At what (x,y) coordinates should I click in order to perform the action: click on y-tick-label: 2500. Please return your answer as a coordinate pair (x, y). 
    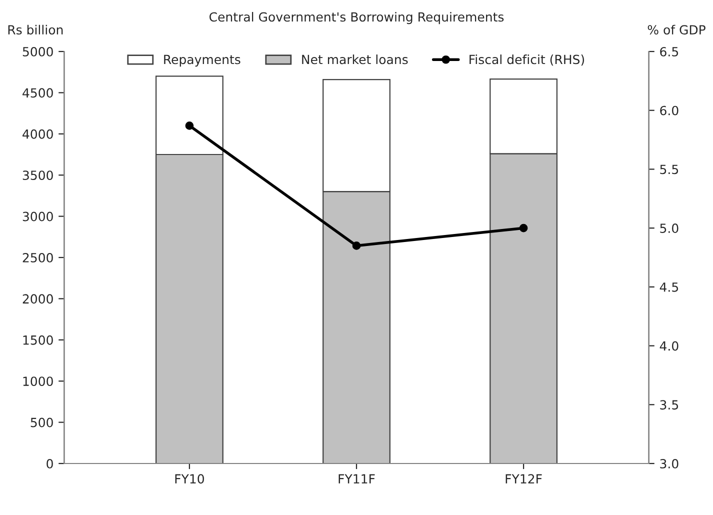
    Looking at the image, I should click on (37, 257).